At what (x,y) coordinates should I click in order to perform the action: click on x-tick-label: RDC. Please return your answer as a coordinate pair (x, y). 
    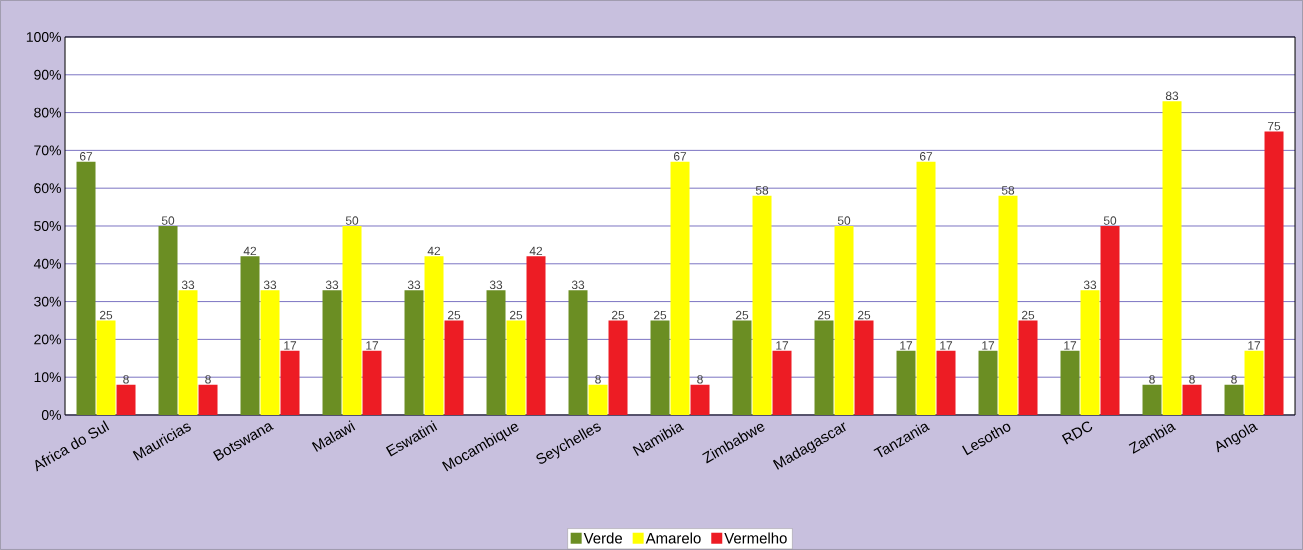
    Looking at the image, I should click on (1077, 433).